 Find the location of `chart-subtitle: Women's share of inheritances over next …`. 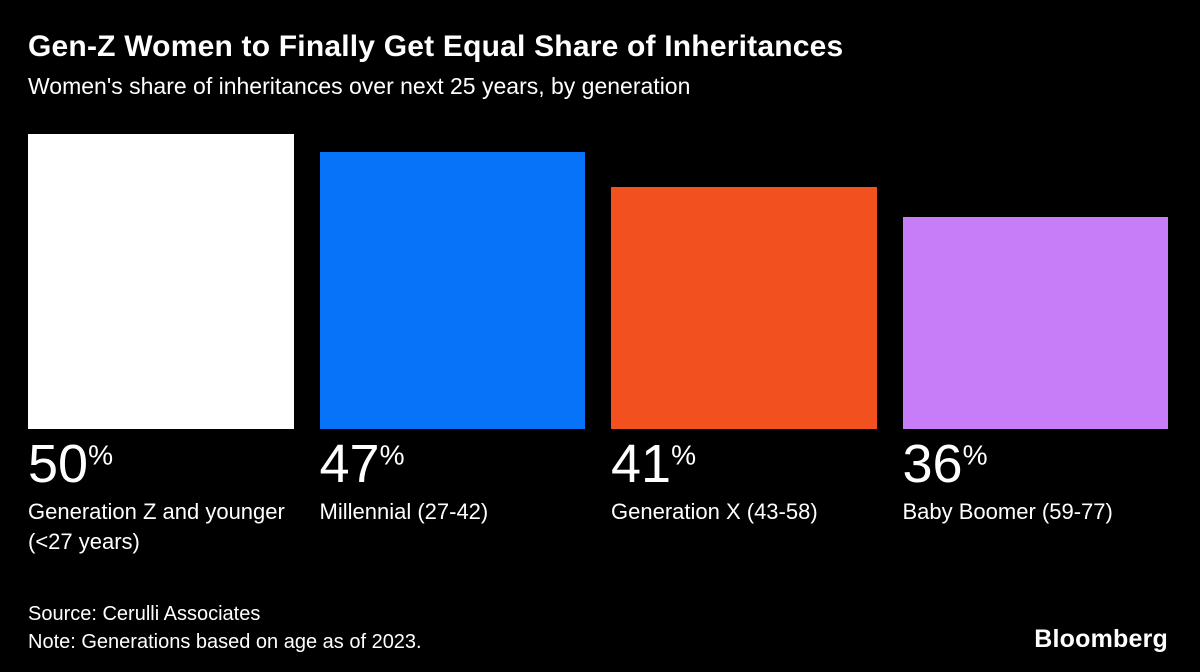

chart-subtitle: Women's share of inheritances over next … is located at coordinates (359, 85).